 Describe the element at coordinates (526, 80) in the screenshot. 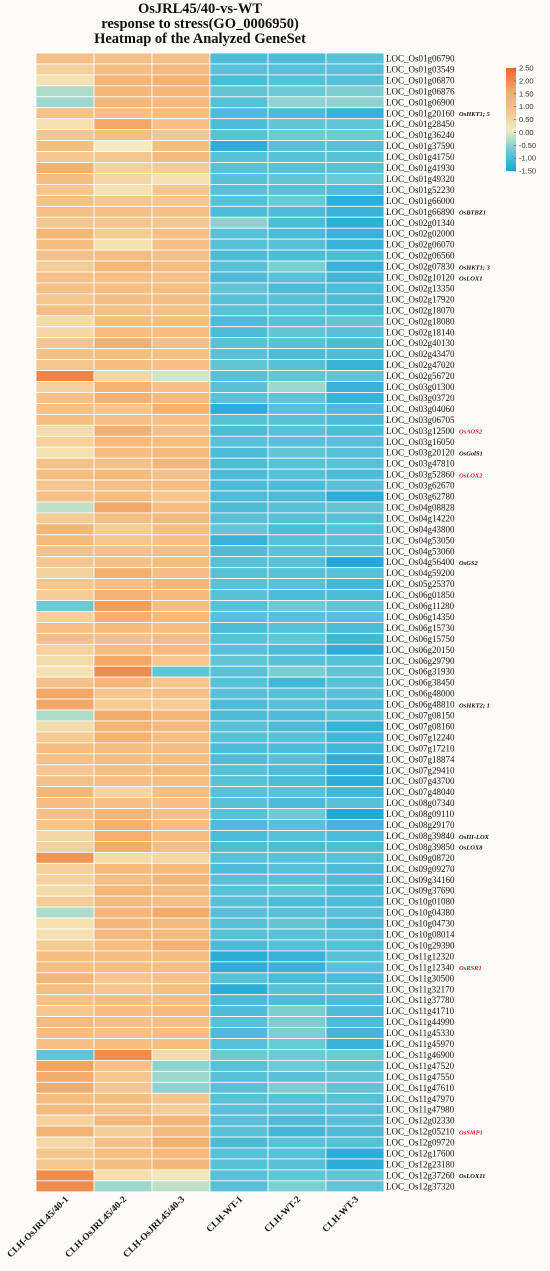

I see `legend-tick-label: 2.00` at that location.